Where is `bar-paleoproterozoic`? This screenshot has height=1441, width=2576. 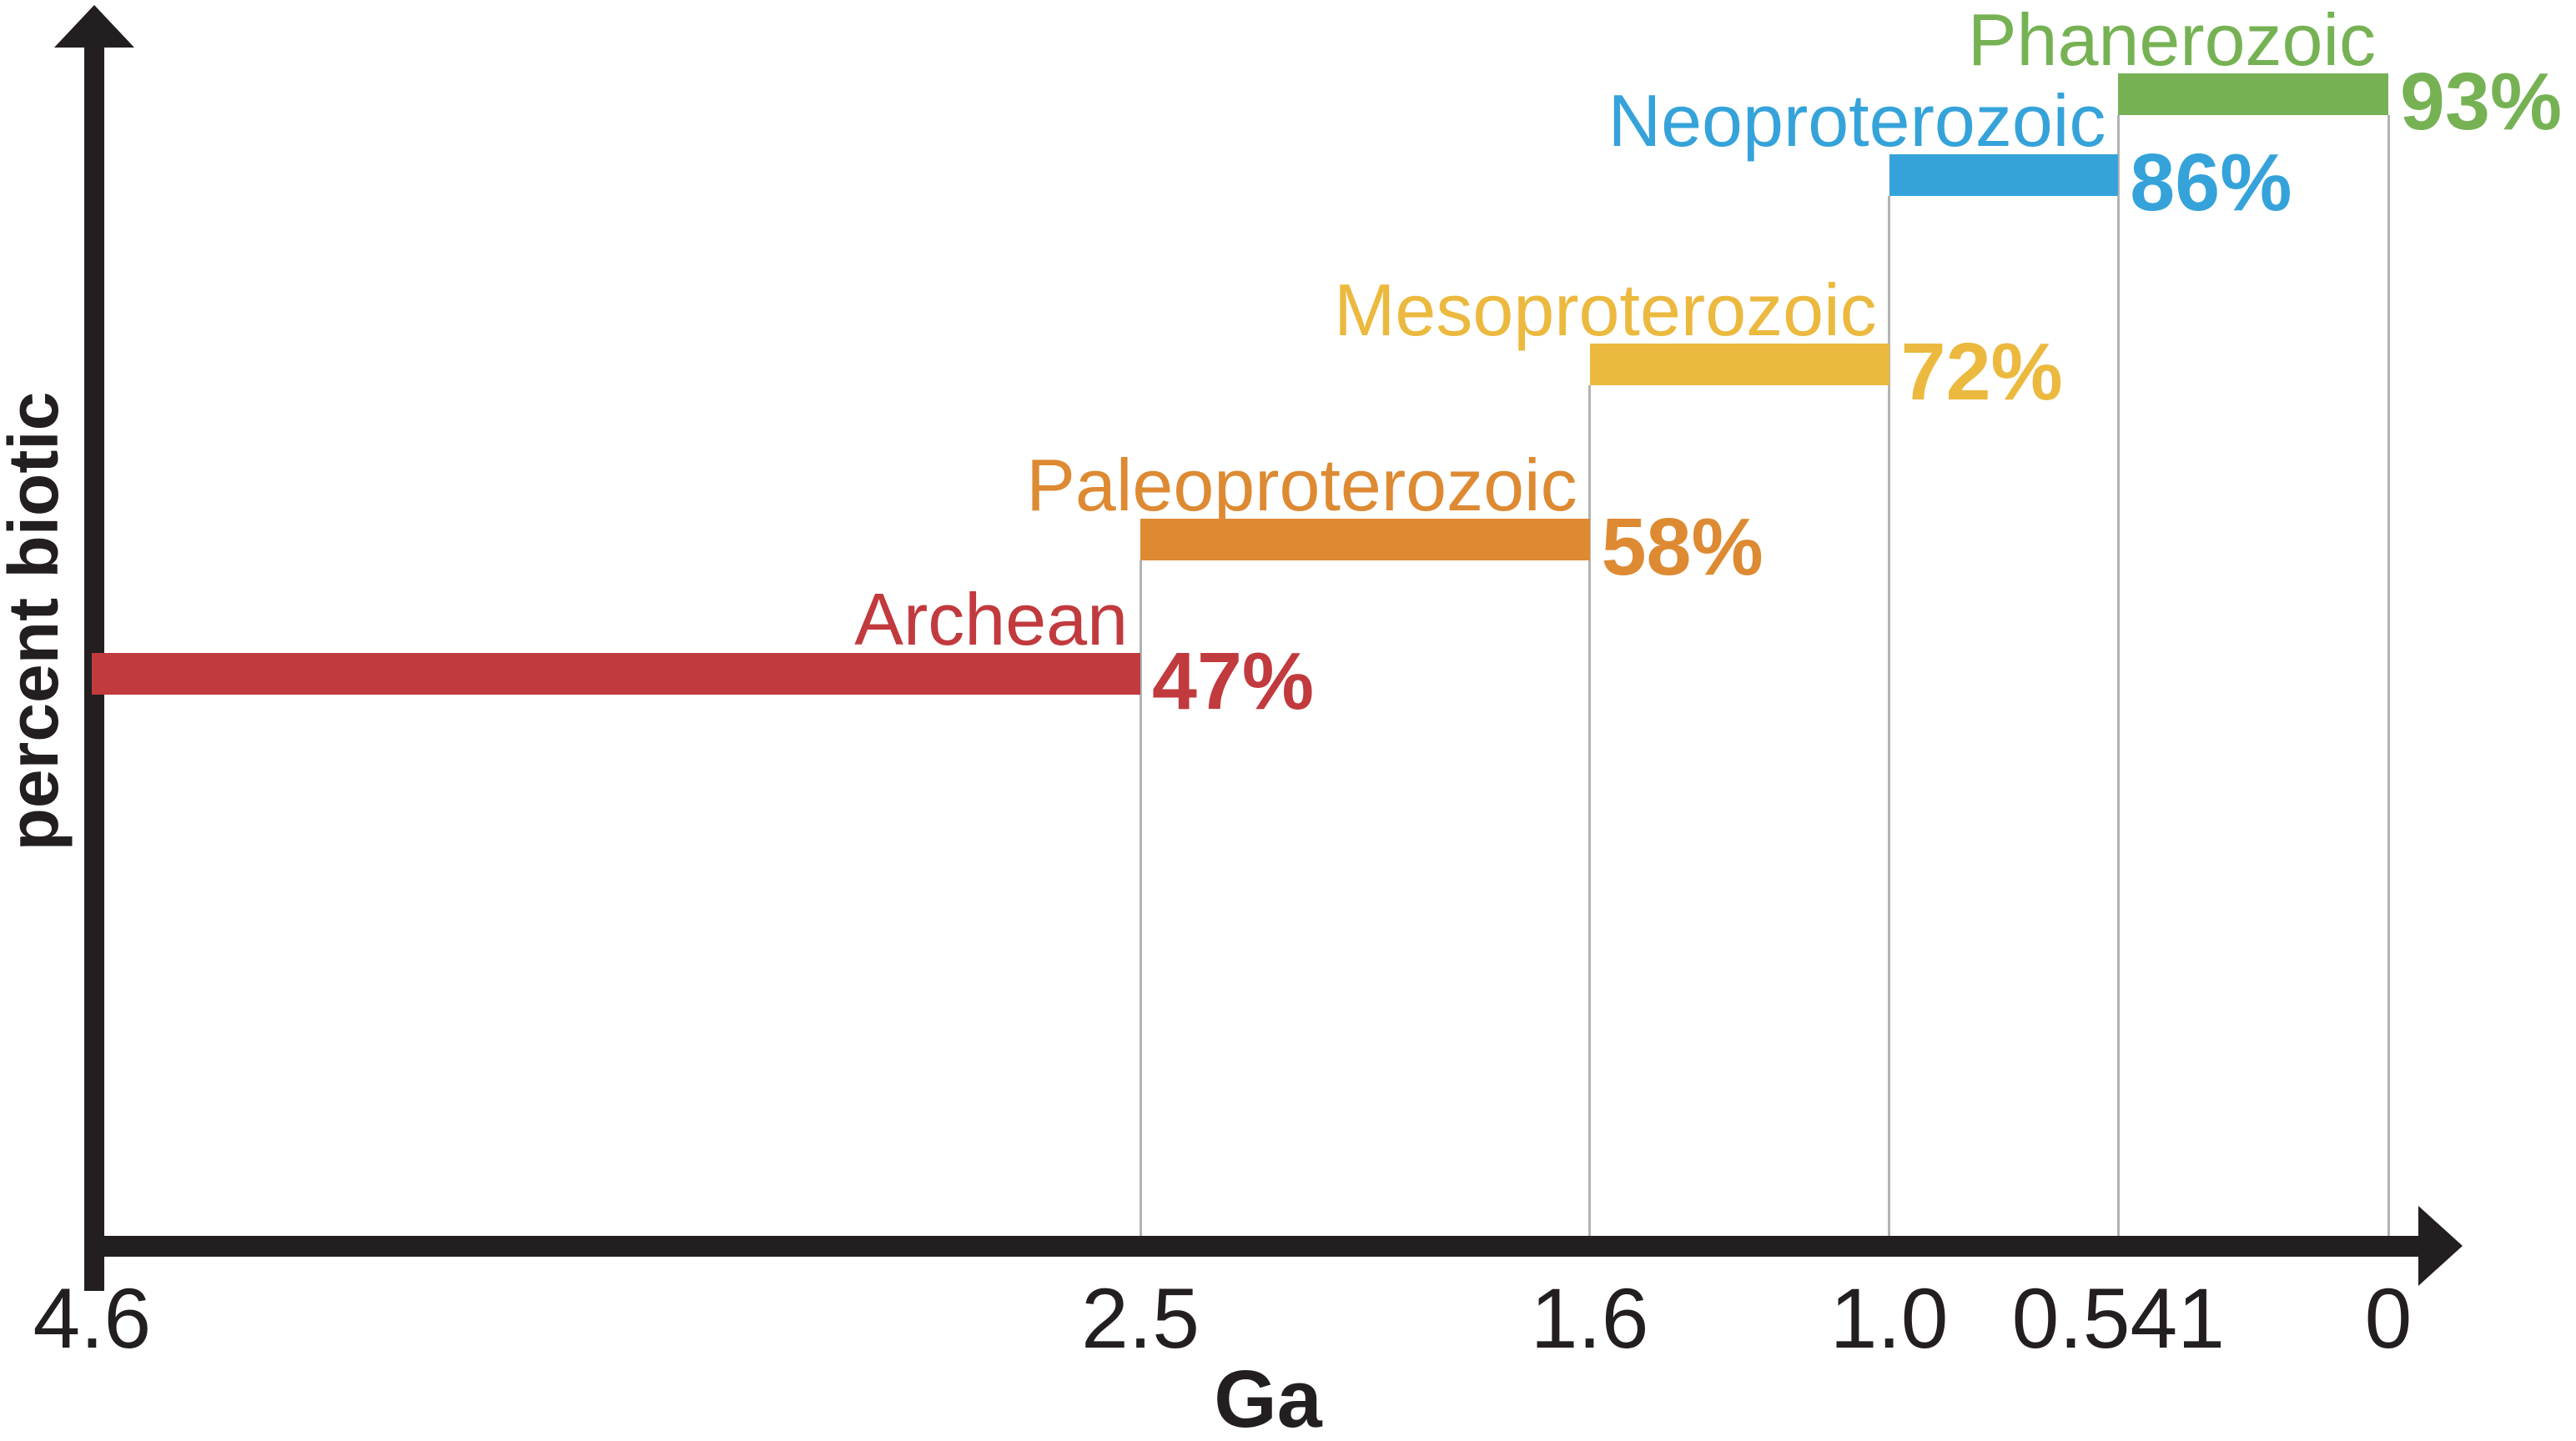
bar-paleoproterozoic is located at coordinates (1365, 539).